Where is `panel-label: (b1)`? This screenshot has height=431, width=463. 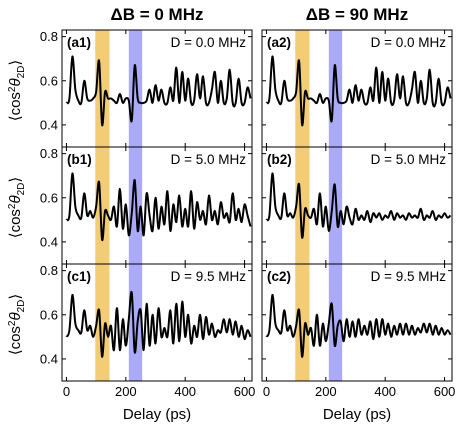
panel-label: (b1) is located at coordinates (79, 159).